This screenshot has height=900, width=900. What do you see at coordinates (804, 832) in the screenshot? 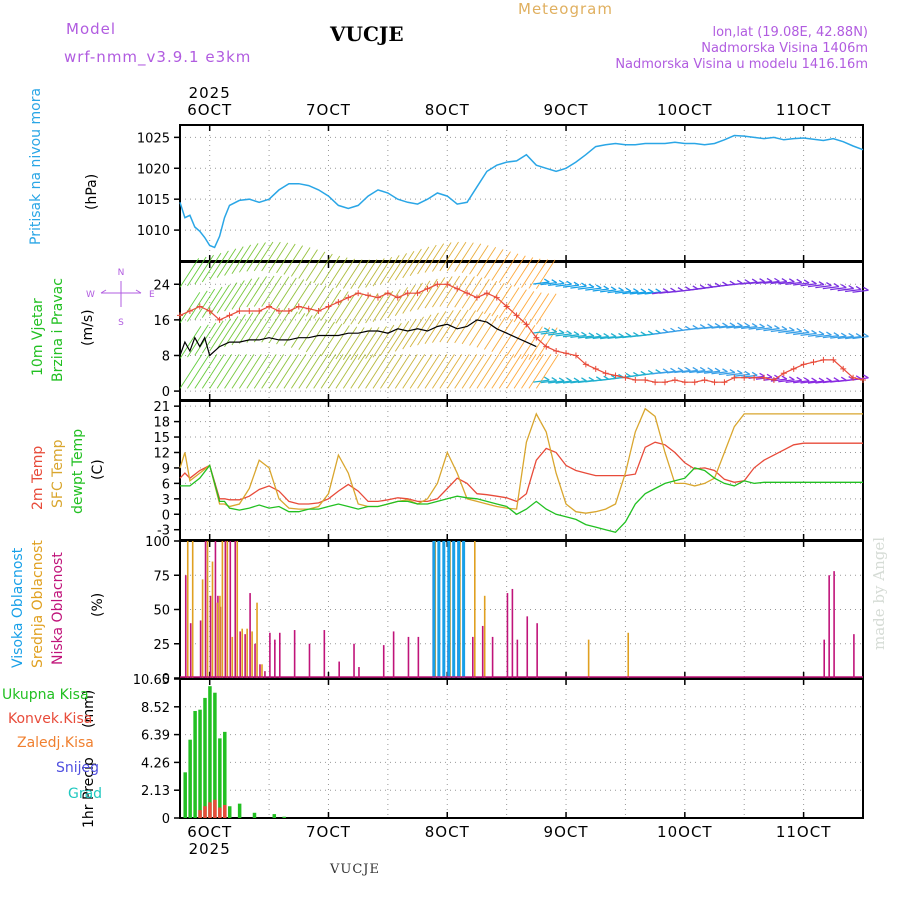
I see `day-label-bottom: 11OCT` at bounding box center [804, 832].